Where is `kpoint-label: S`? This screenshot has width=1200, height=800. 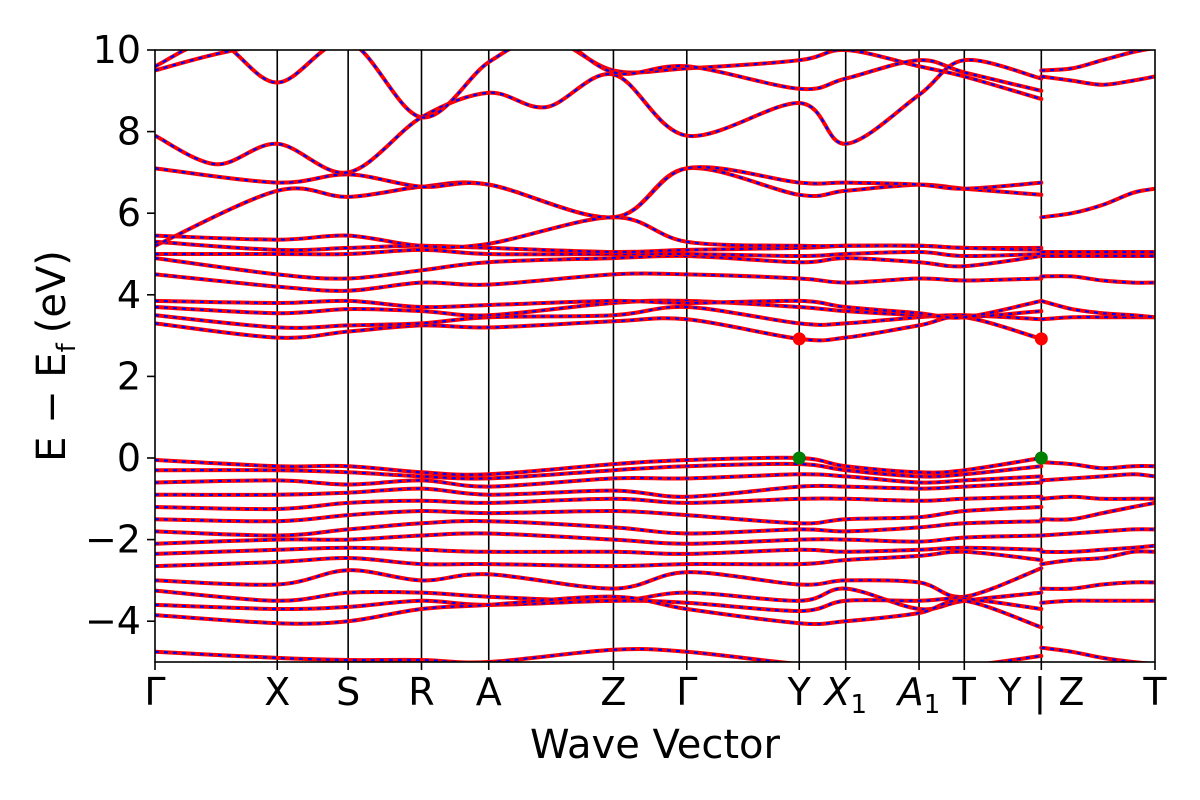
kpoint-label: S is located at coordinates (348, 692).